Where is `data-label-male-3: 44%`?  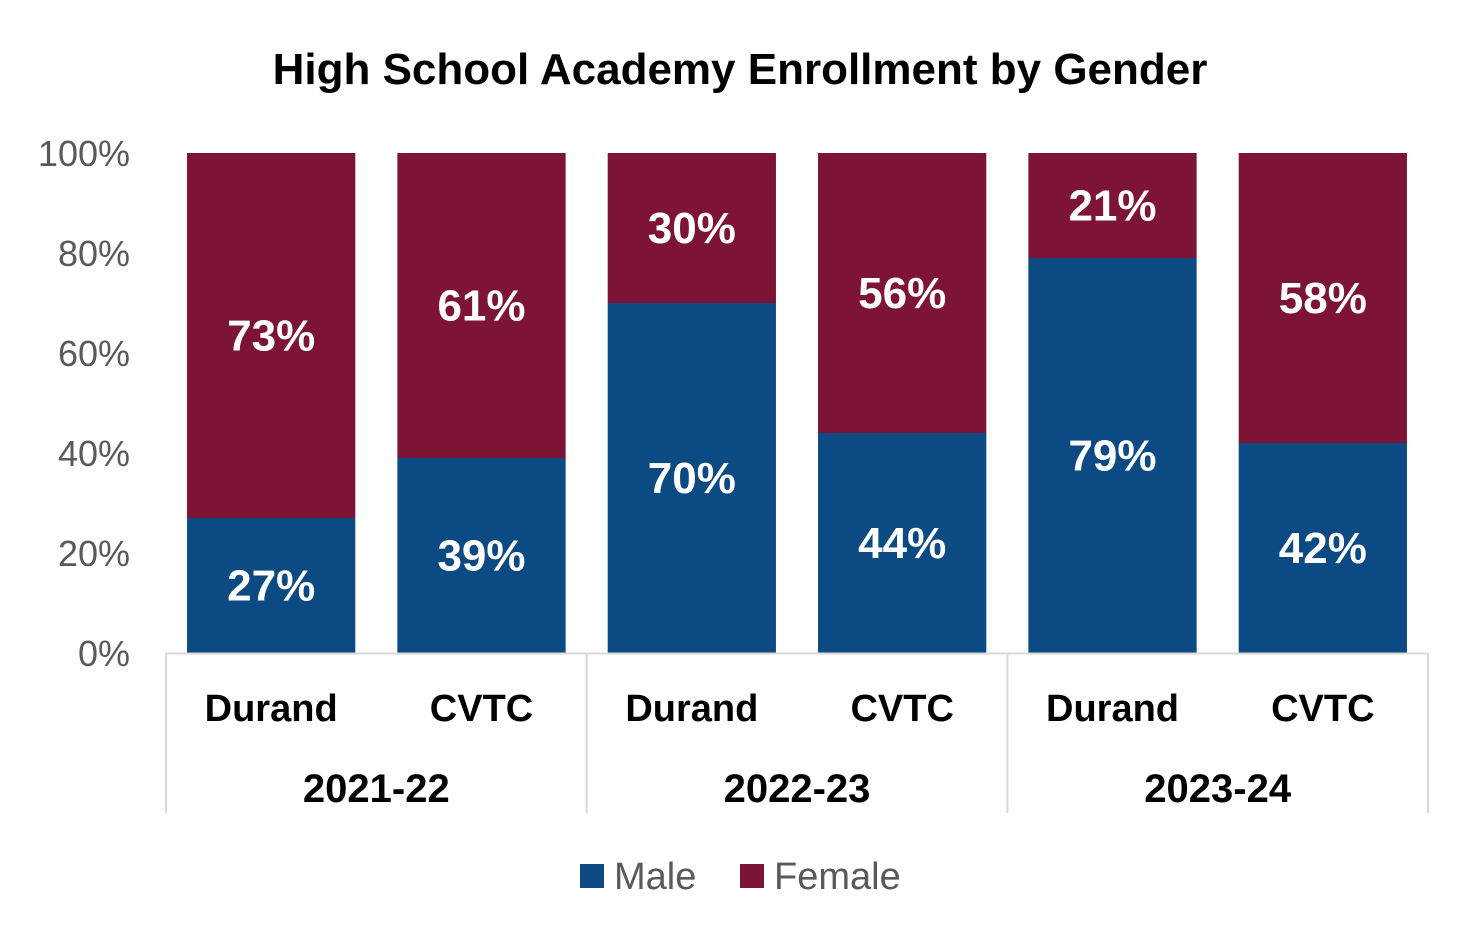 data-label-male-3: 44% is located at coordinates (902, 543).